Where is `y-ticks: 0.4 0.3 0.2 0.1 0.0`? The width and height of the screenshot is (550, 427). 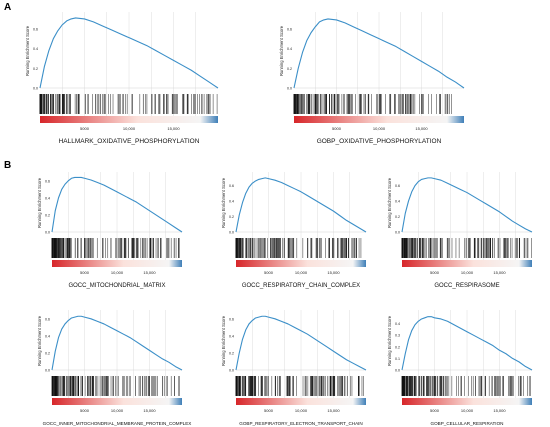
y-ticks: 0.4 0.3 0.2 0.1 0.0 is located at coordinates (397, 347).